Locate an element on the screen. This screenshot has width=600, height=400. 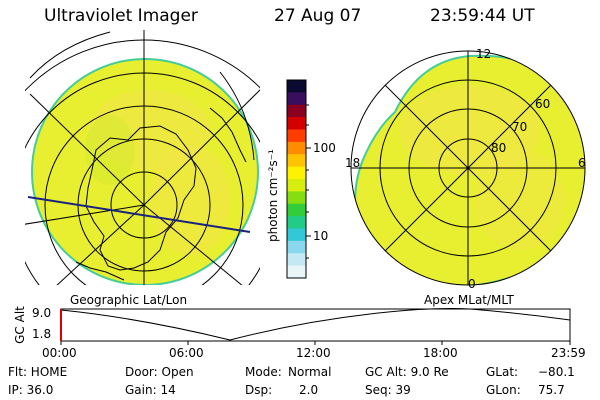
terminator-line is located at coordinates (139, 214).